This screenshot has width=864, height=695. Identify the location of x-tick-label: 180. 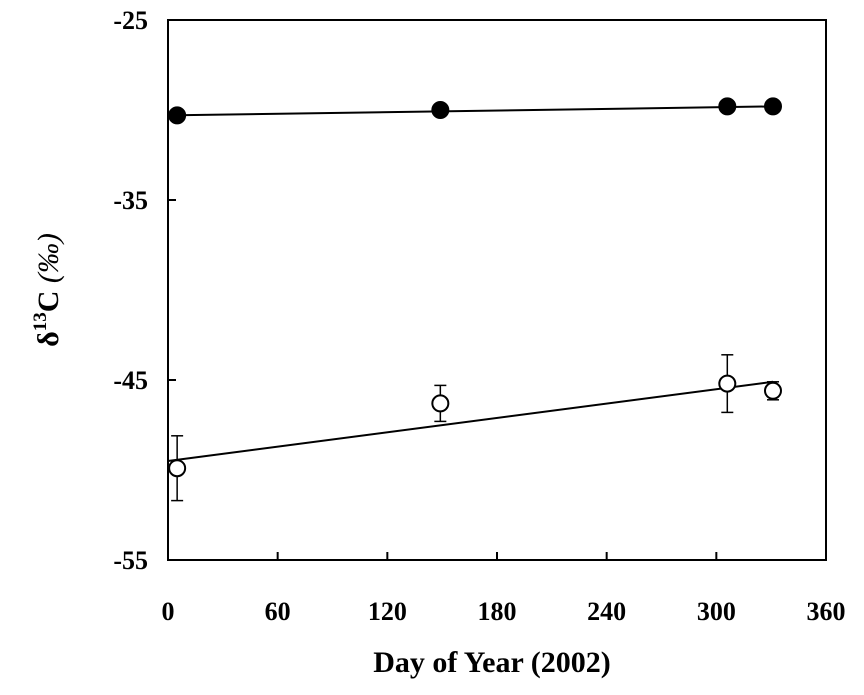
(497, 611).